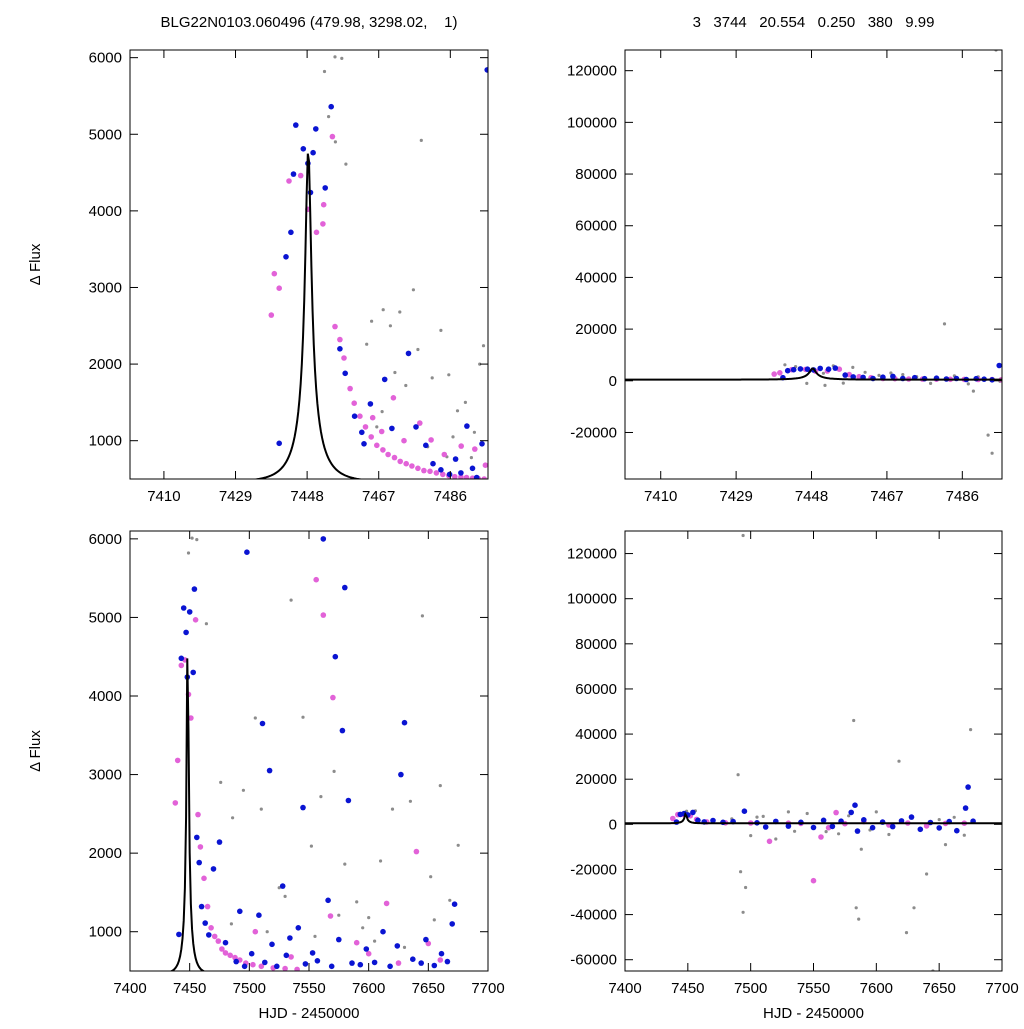 This screenshot has width=1024, height=1029. What do you see at coordinates (105, 932) in the screenshot?
I see `y-tick-label: 1000` at bounding box center [105, 932].